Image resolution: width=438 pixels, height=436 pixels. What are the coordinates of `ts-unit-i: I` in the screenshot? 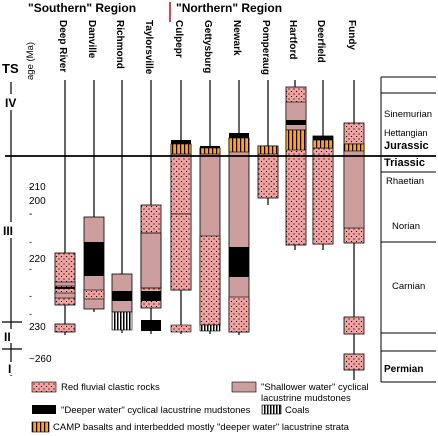 It's located at (9, 369).